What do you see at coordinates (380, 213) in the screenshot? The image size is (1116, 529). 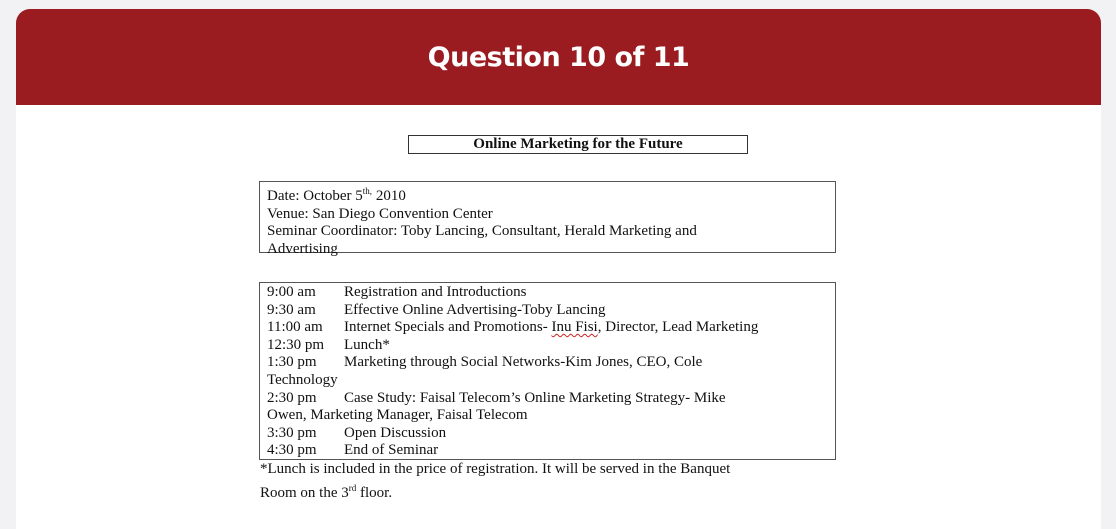 I see `venue-line: Venue: San Diego Convention Center` at bounding box center [380, 213].